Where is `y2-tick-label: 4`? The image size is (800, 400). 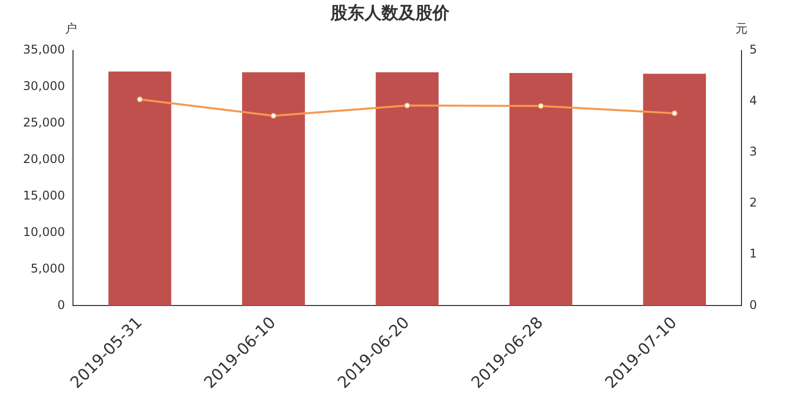 y2-tick-label: 4 is located at coordinates (753, 101).